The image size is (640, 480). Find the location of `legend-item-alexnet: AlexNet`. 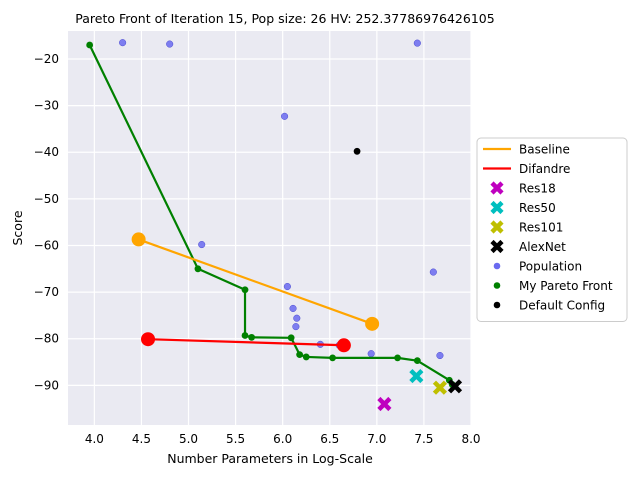

legend-item-alexnet: AlexNet is located at coordinates (528, 246).